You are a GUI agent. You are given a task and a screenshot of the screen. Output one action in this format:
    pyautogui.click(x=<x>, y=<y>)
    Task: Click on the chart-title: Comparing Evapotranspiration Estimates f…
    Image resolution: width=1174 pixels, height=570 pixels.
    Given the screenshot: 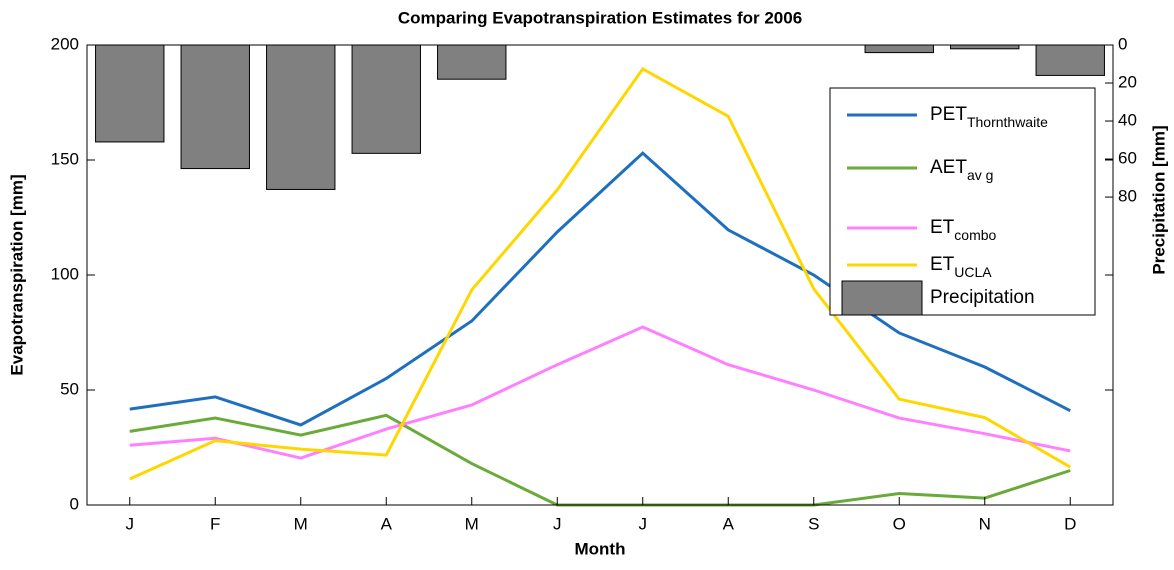 What is the action you would take?
    pyautogui.click(x=600, y=17)
    